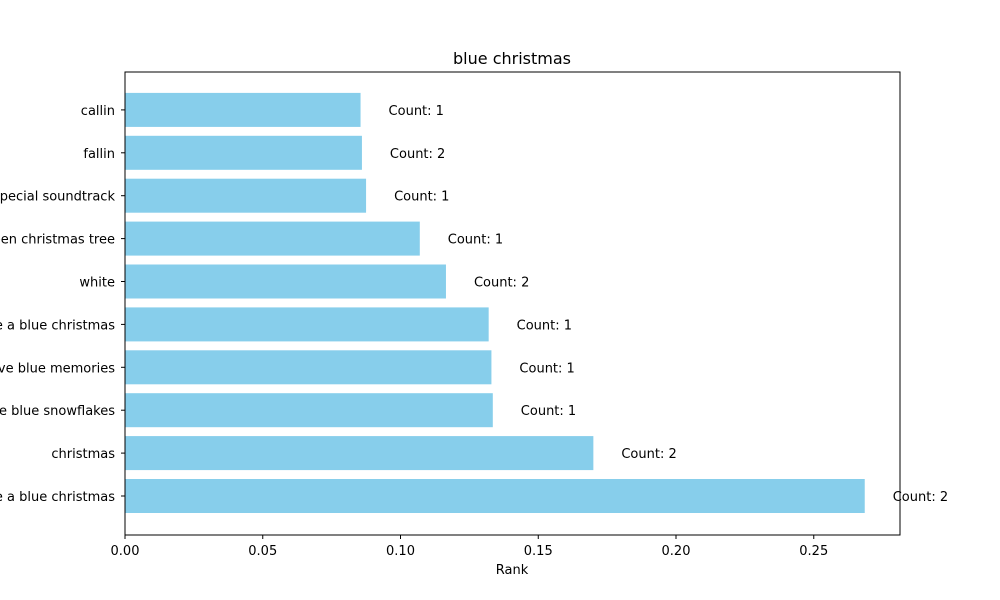 This screenshot has width=1000, height=600. What do you see at coordinates (512, 58) in the screenshot?
I see `chart-title: blue christmas` at bounding box center [512, 58].